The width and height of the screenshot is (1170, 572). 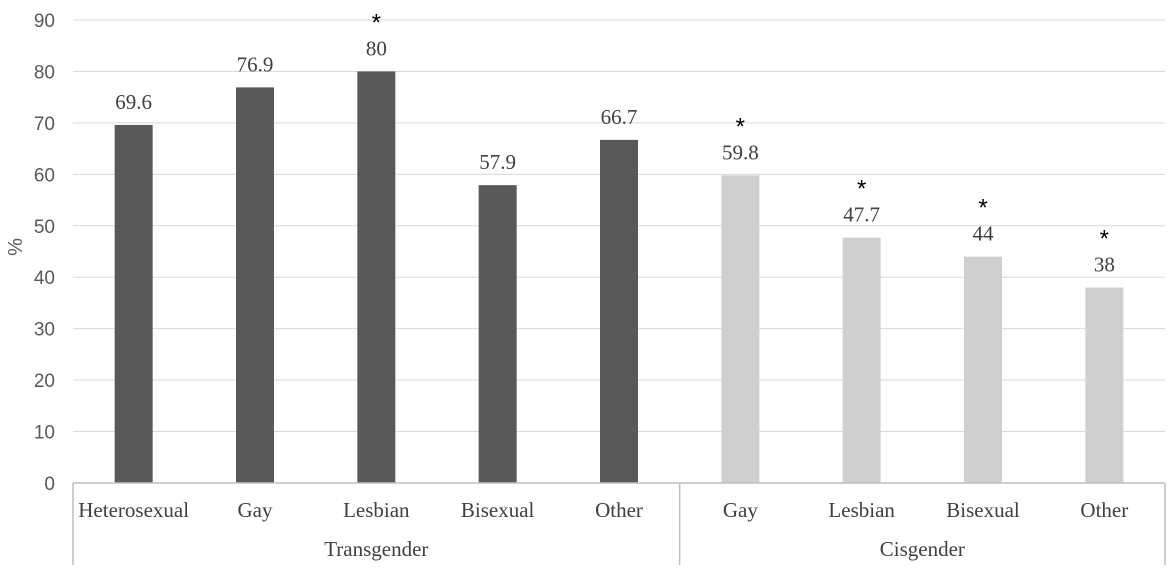 I want to click on y-tick-label: 40, so click(x=44, y=278).